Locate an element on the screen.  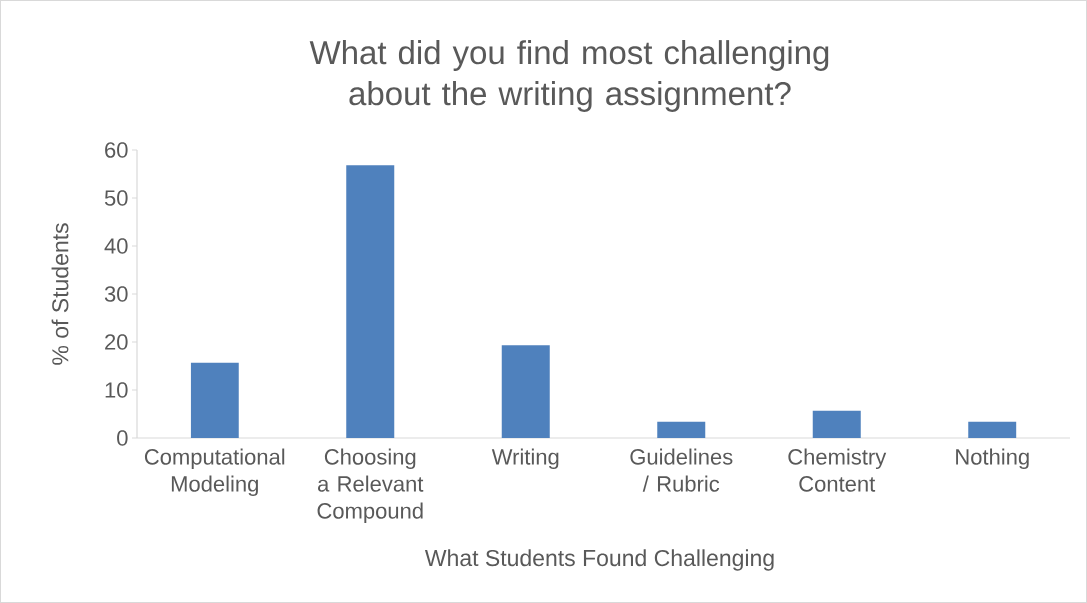
y-axis-title: % of Students is located at coordinates (60, 294).